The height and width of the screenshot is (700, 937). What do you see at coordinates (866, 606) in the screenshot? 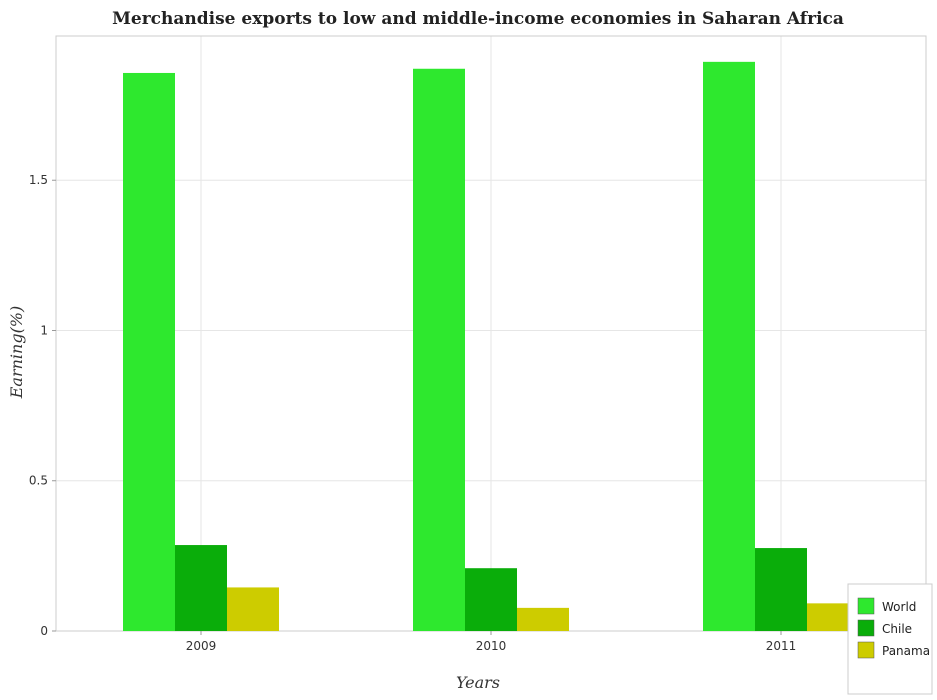
I see `legend-swatch-world` at bounding box center [866, 606].